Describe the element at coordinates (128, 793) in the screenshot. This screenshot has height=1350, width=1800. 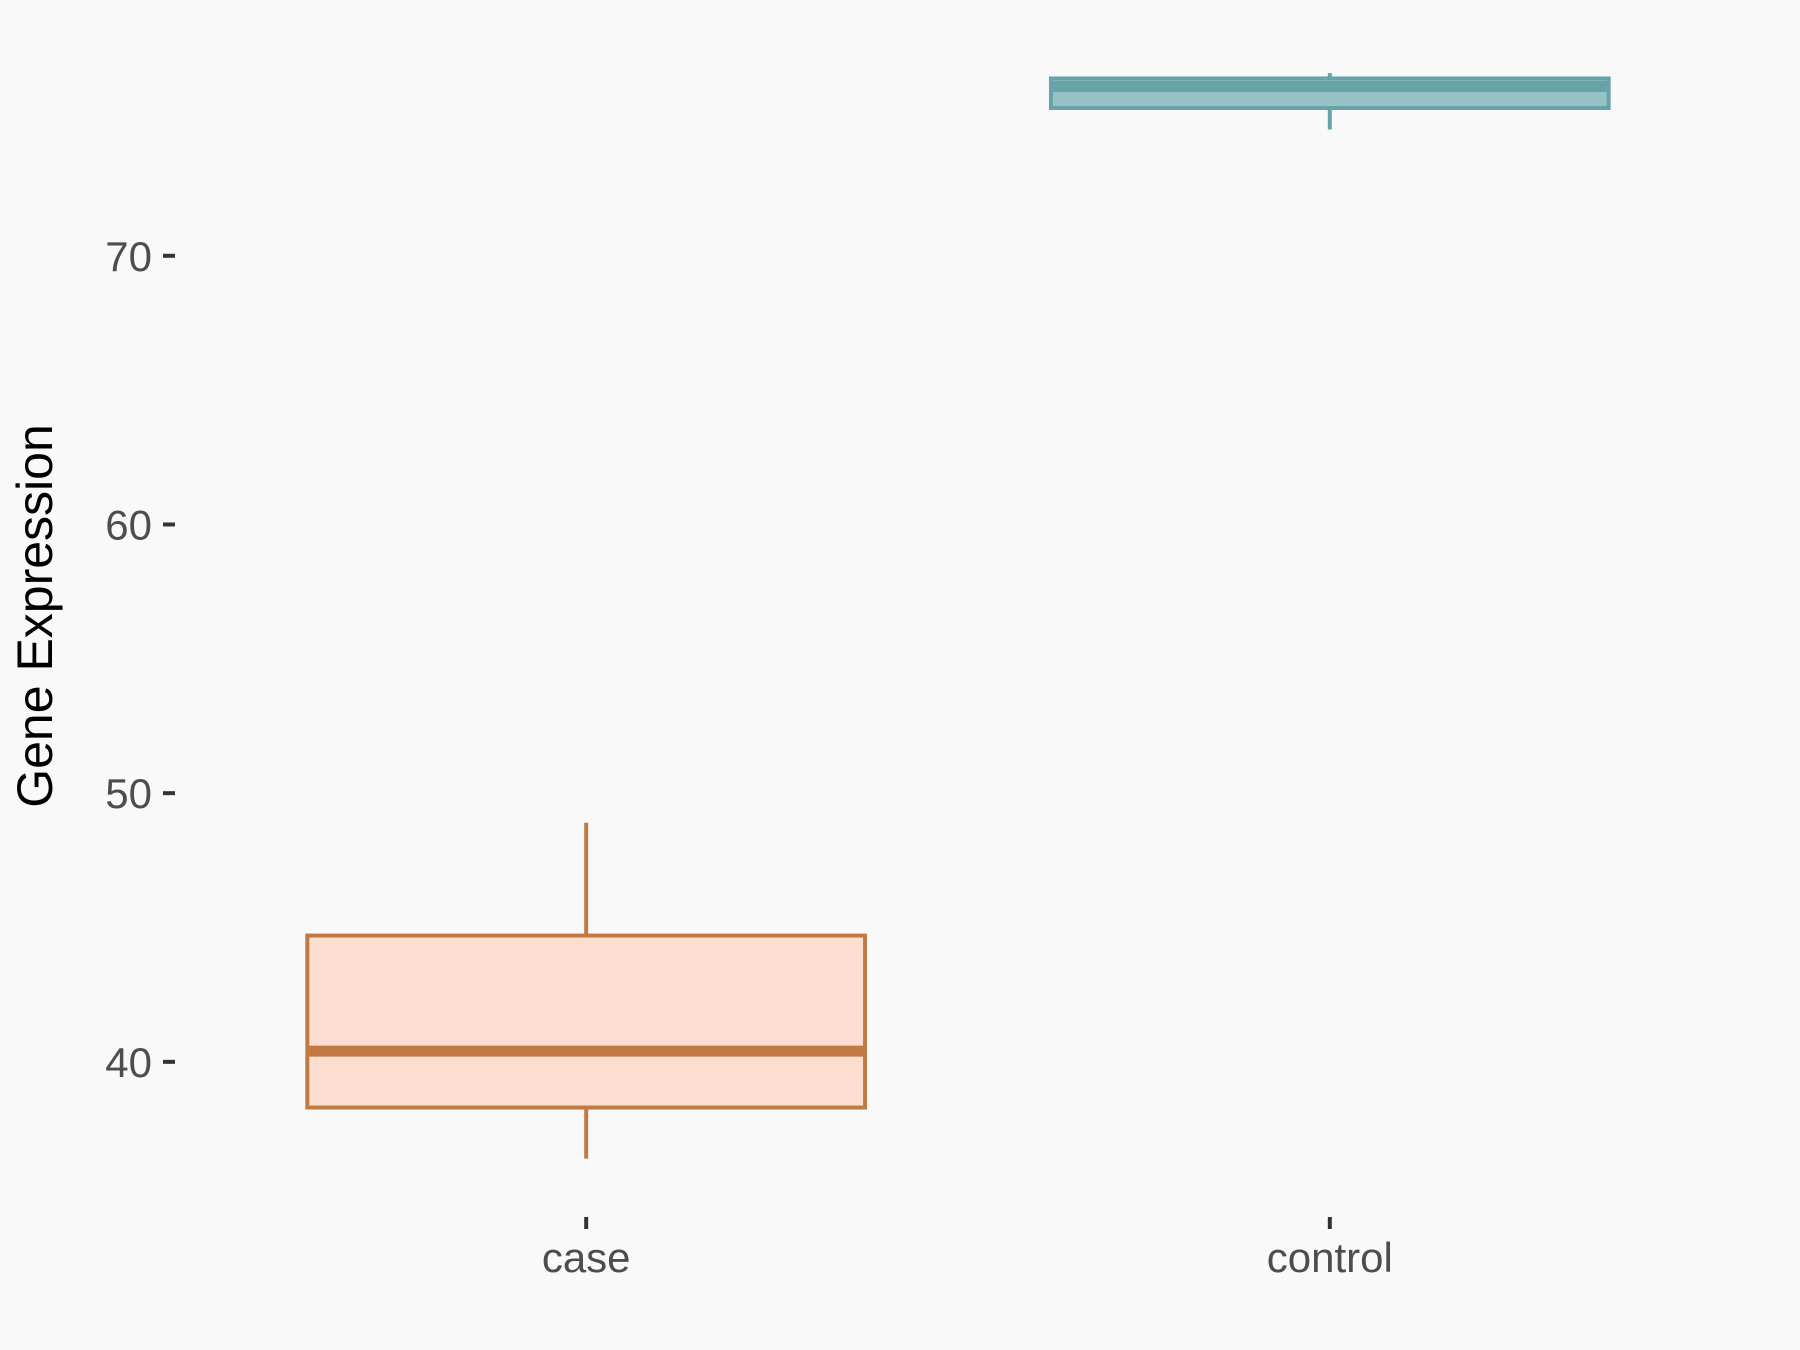
I see `y-tick-label: 50` at that location.